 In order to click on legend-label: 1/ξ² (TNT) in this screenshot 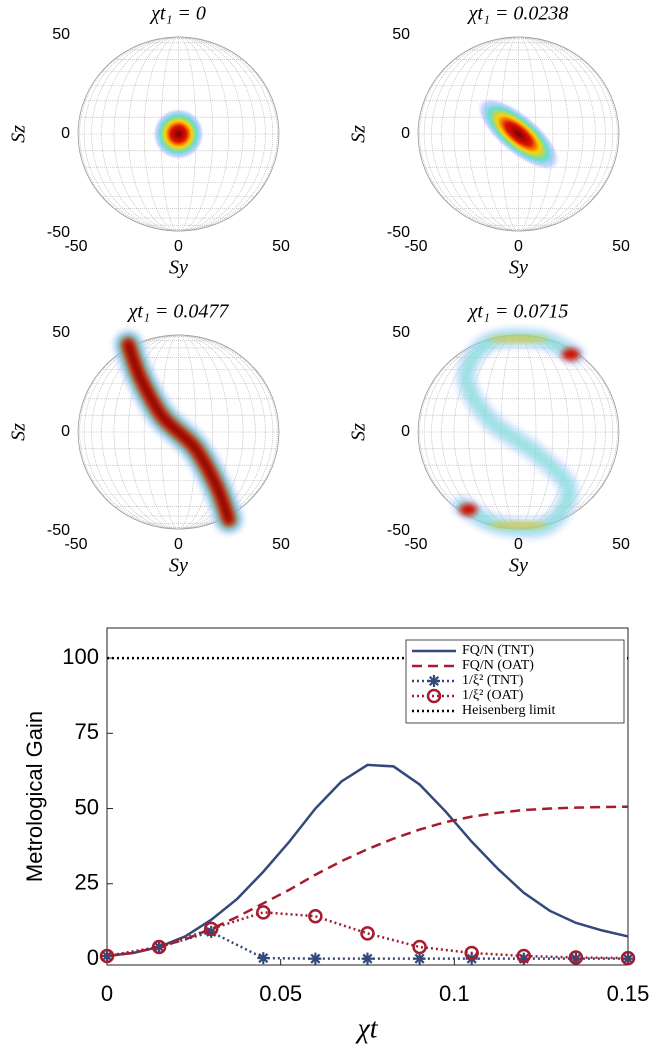, I will do `click(493, 680)`.